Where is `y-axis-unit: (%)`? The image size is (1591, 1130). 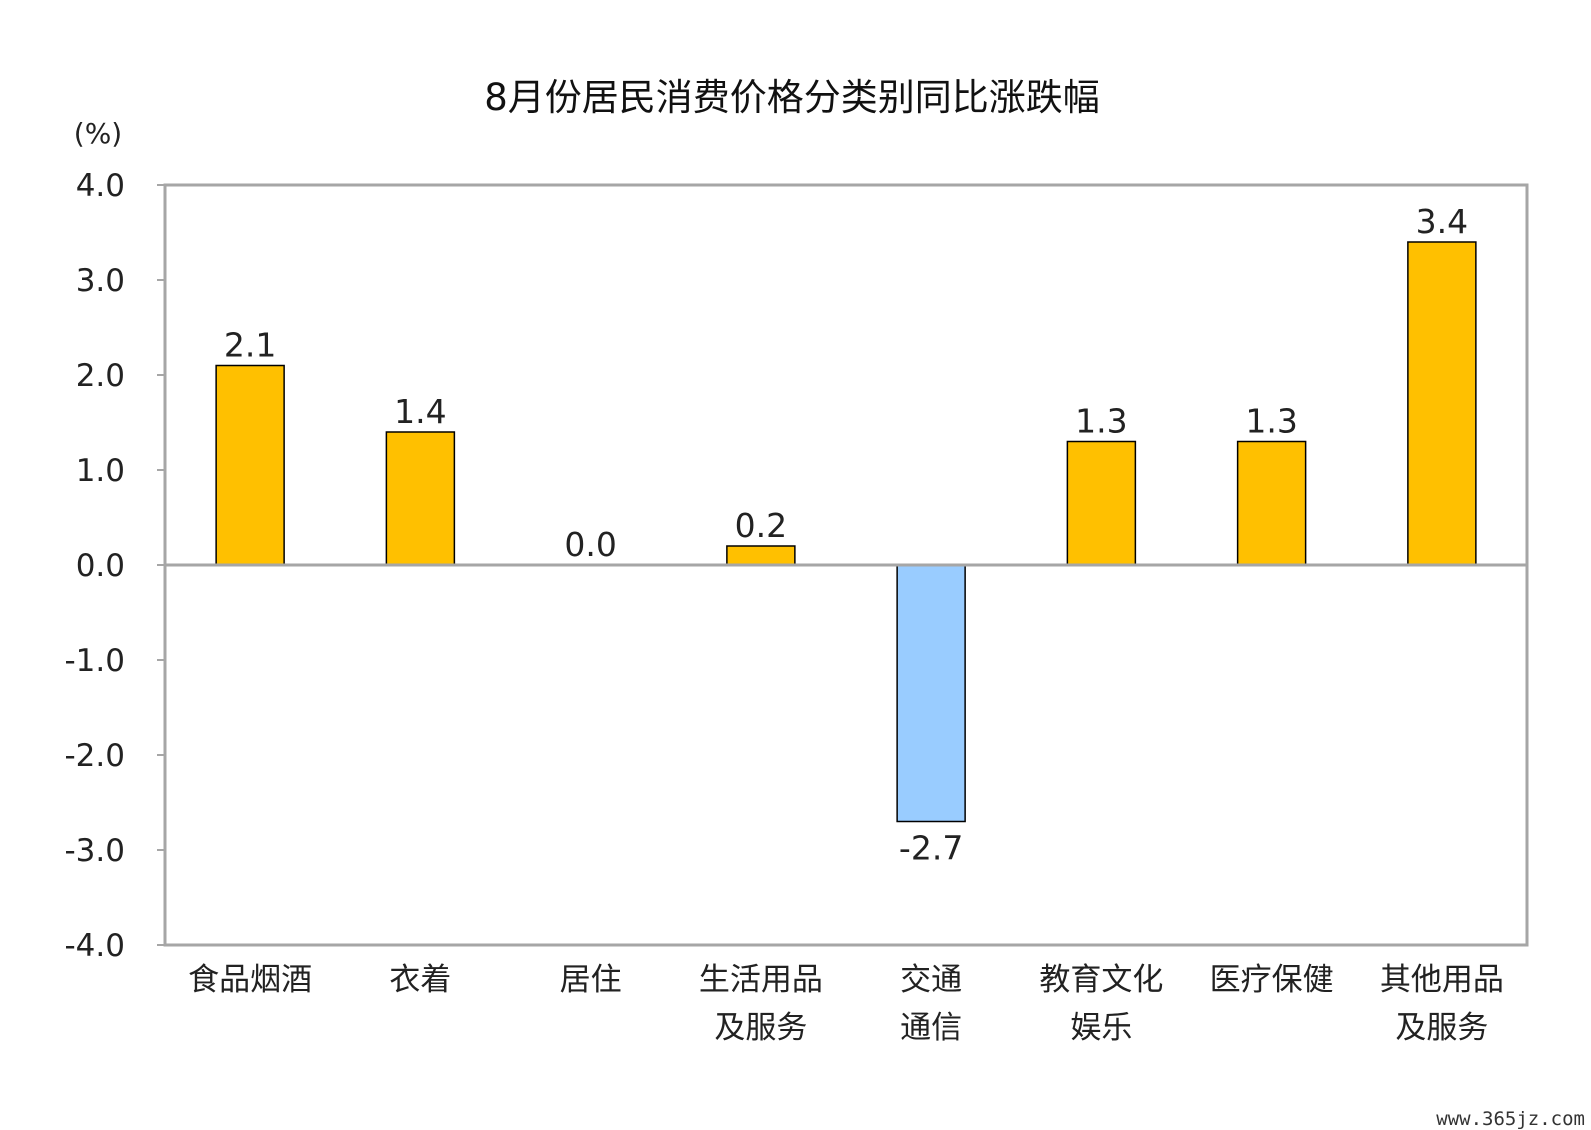
y-axis-unit: (%) is located at coordinates (98, 133).